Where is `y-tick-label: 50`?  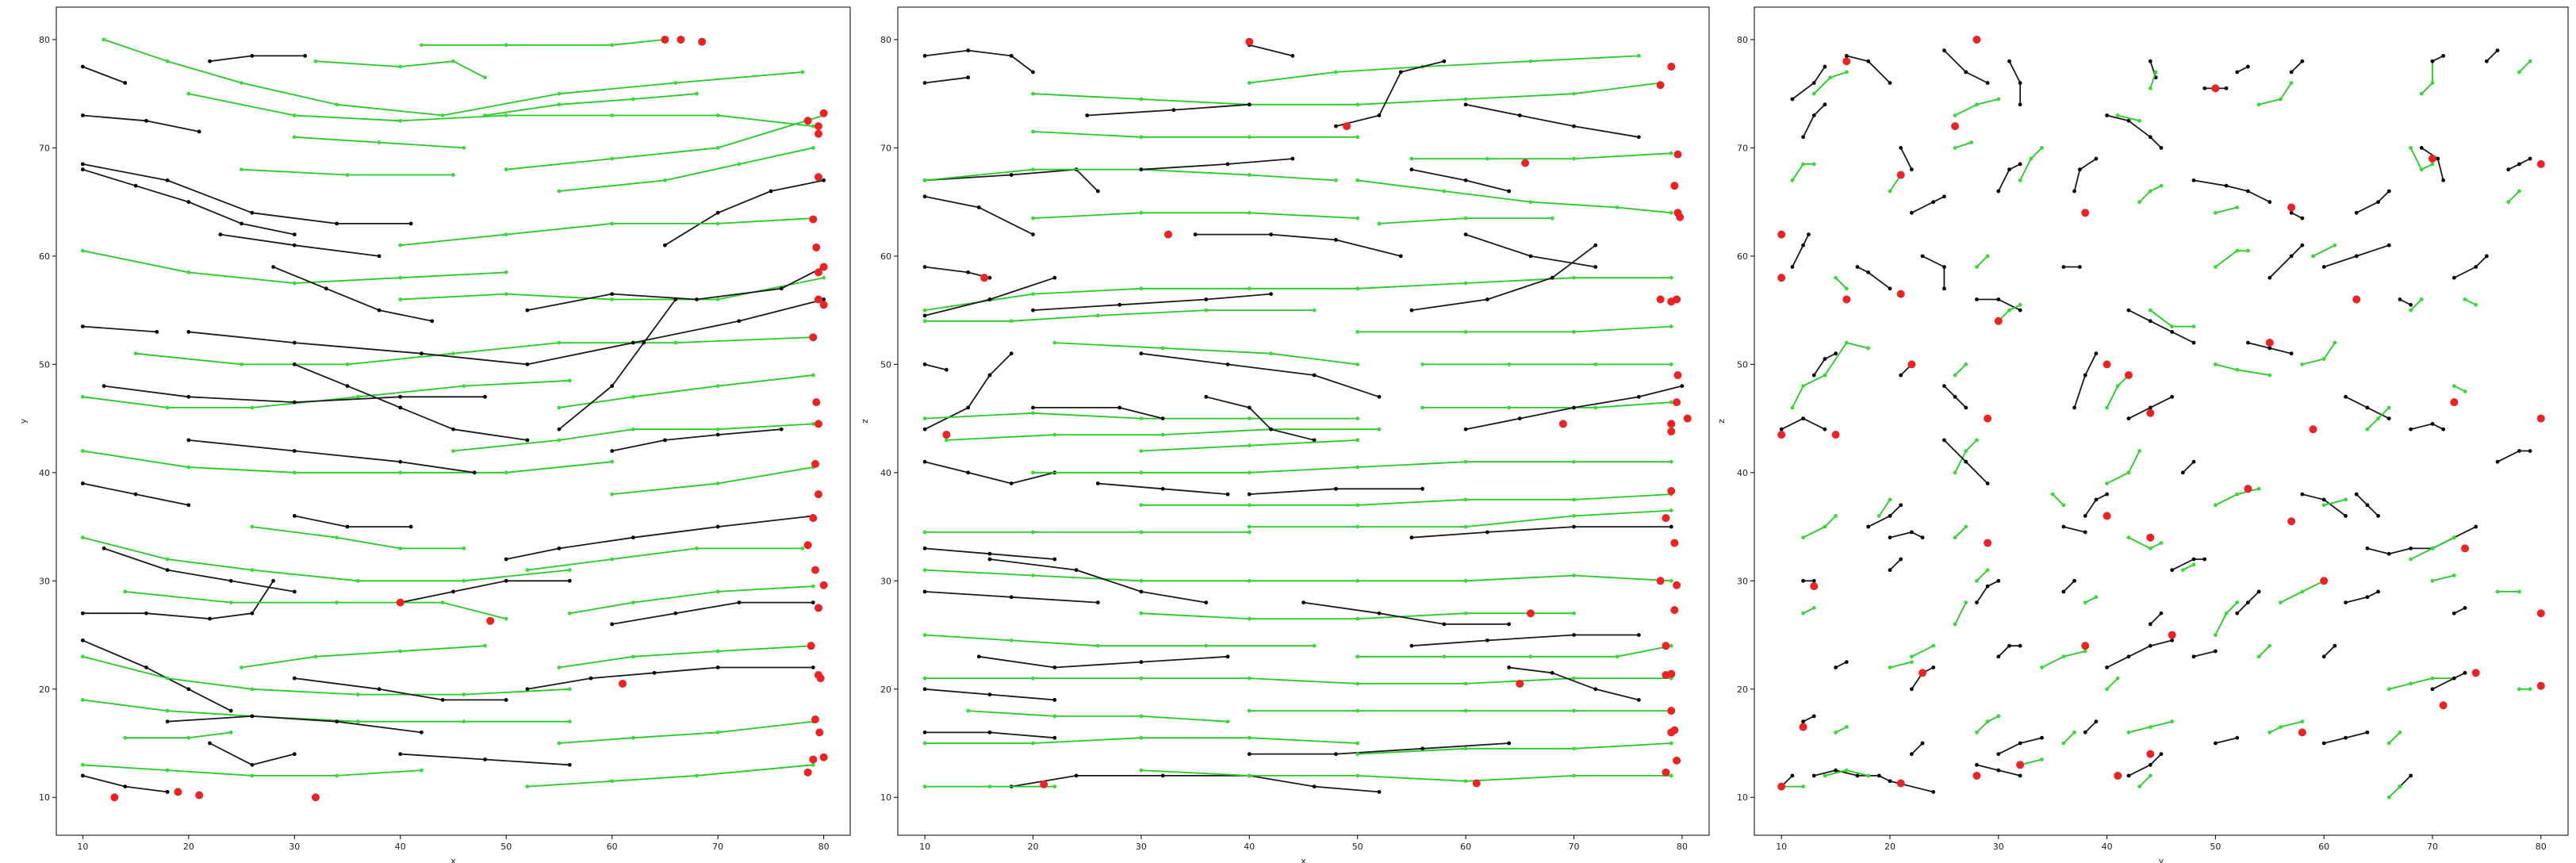 y-tick-label: 50 is located at coordinates (1743, 364).